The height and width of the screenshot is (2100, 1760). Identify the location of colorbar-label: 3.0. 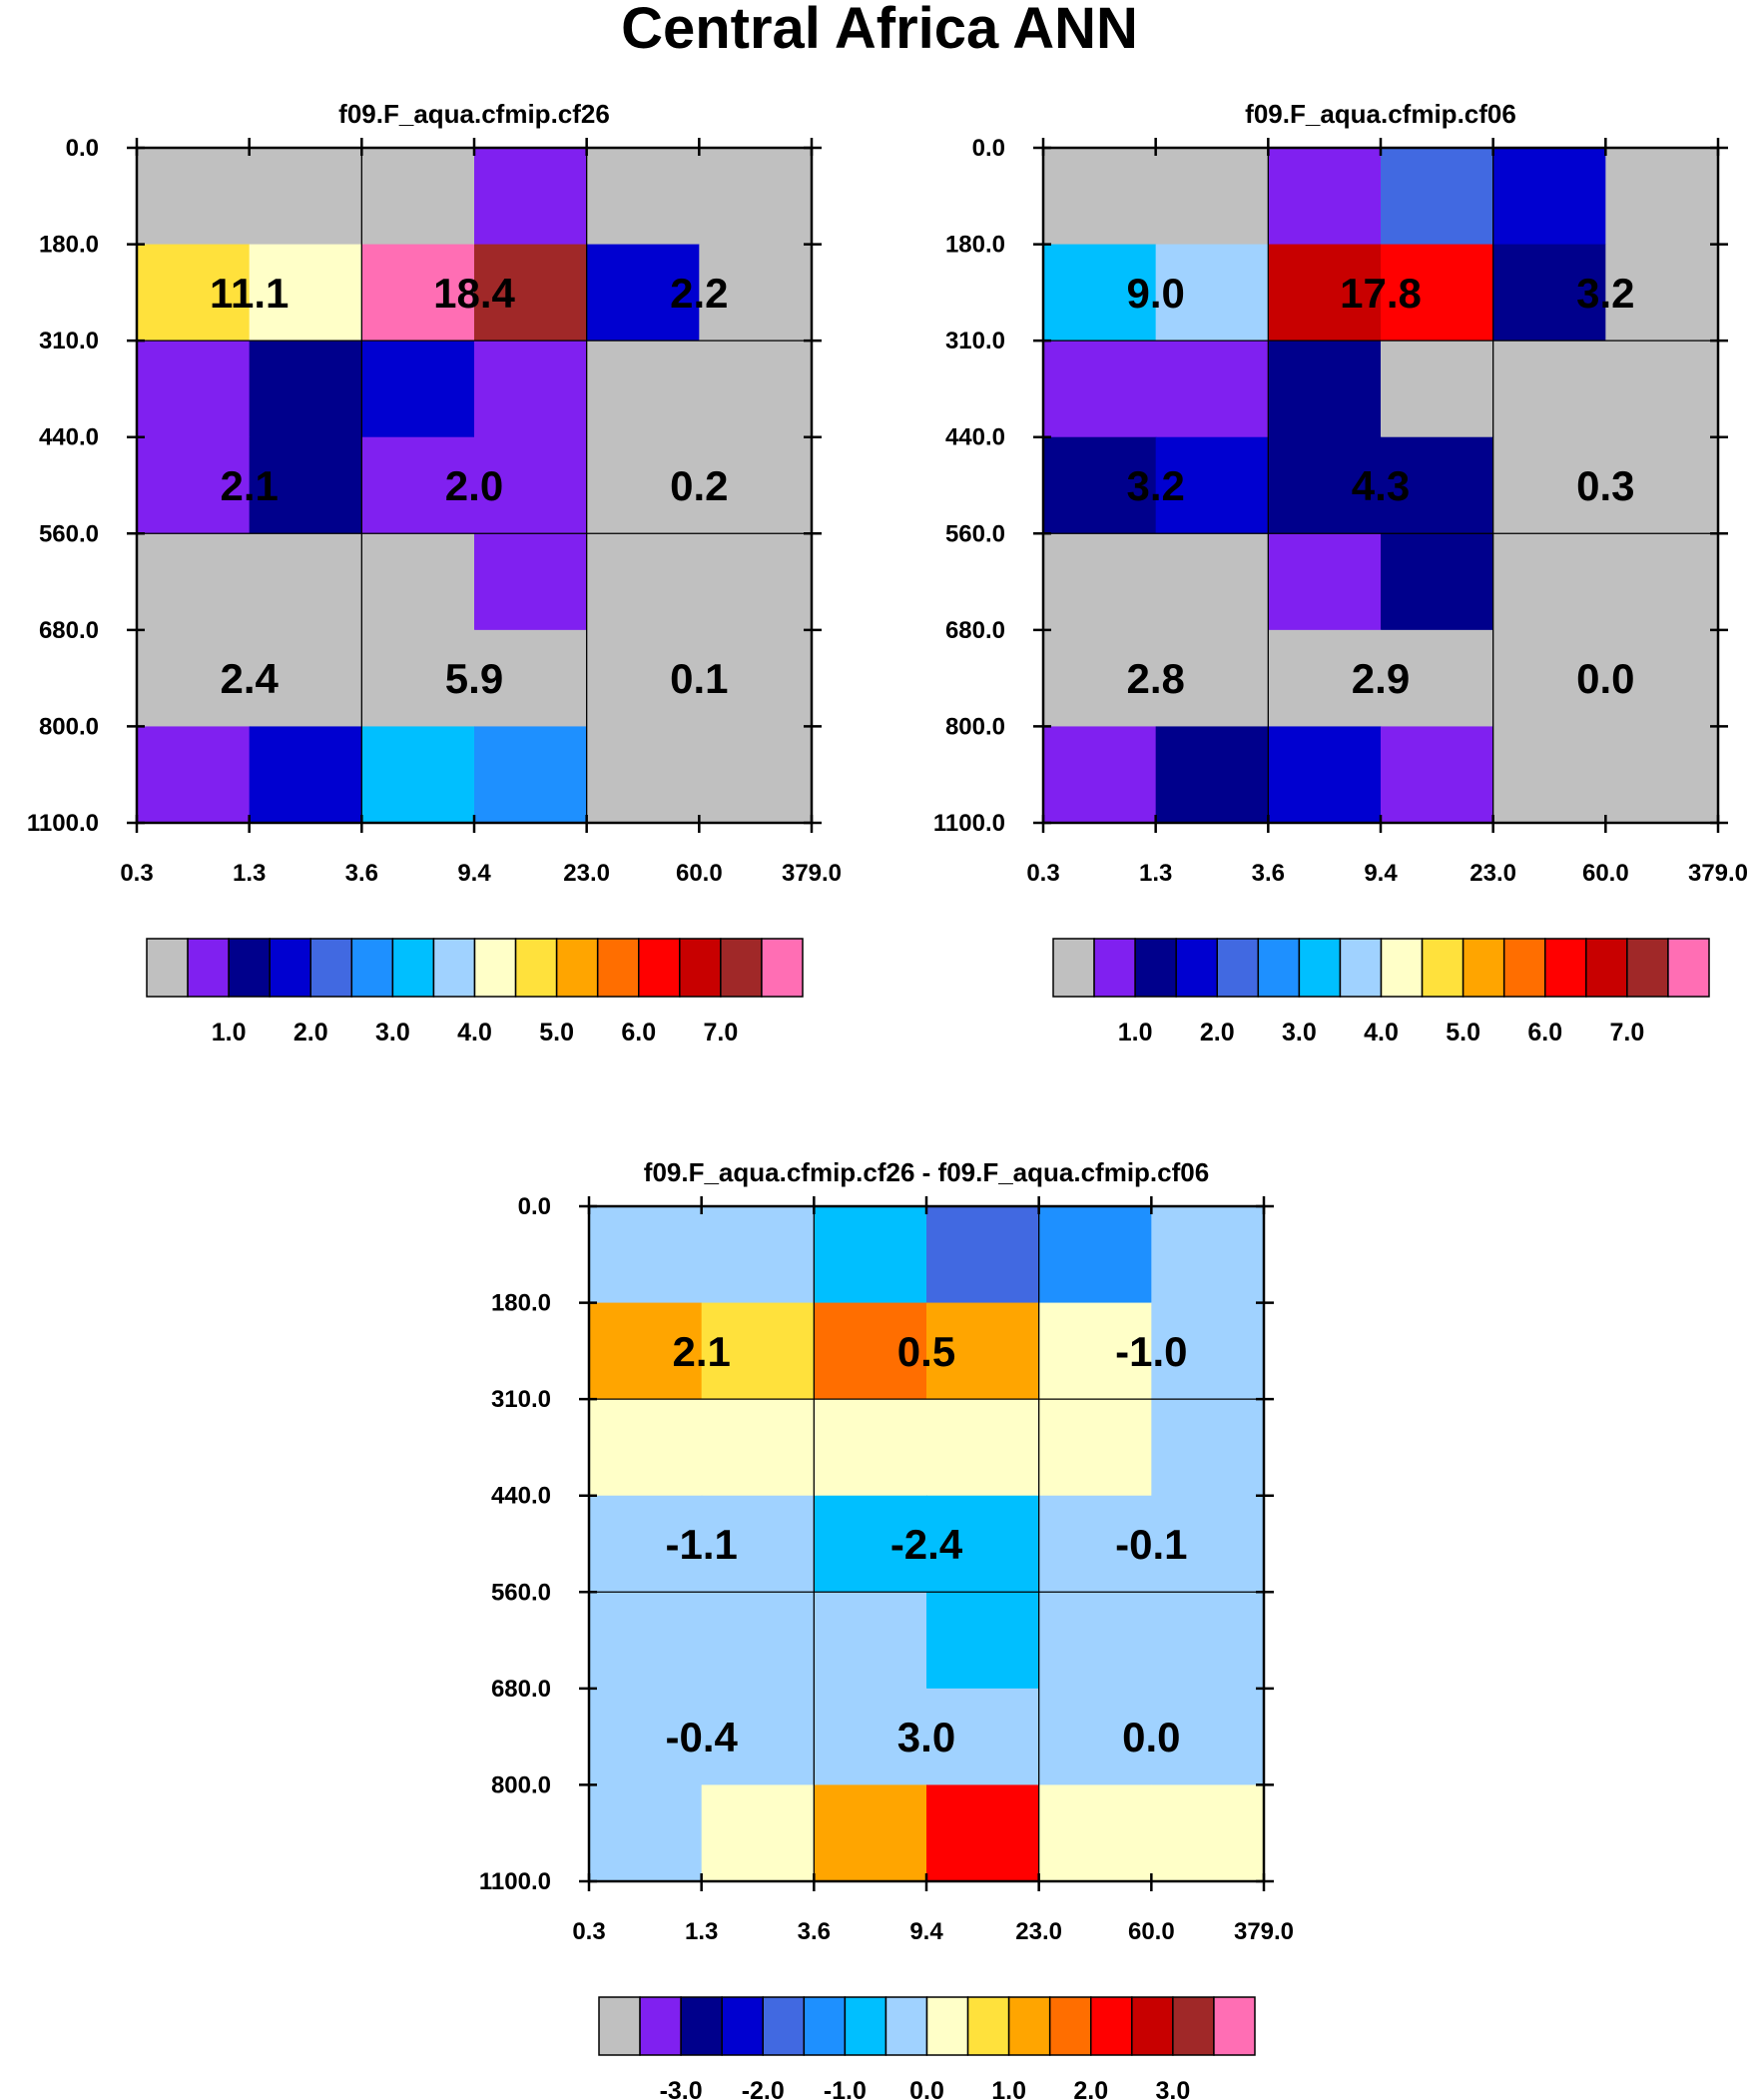
(392, 1033).